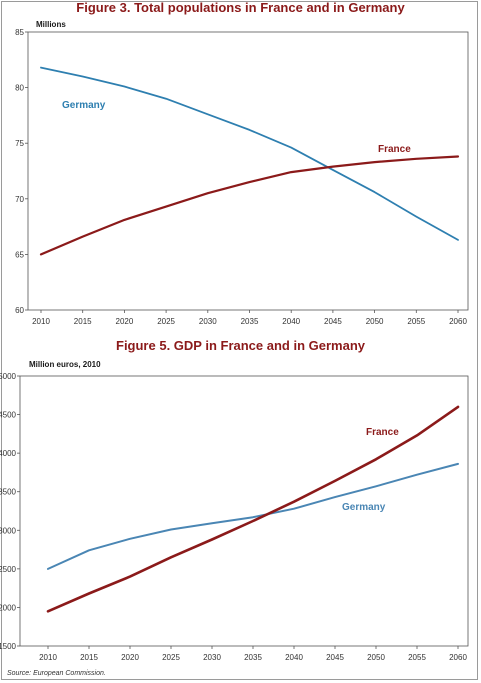  I want to click on population-x-tick-label: 2025, so click(166, 321).